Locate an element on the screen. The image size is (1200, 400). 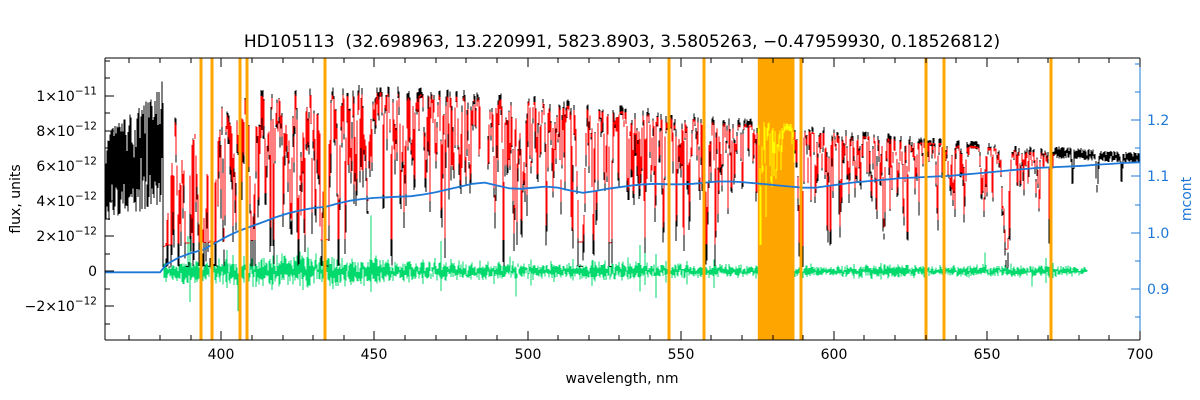
y-left-tick-label: 0 is located at coordinates (92, 272).